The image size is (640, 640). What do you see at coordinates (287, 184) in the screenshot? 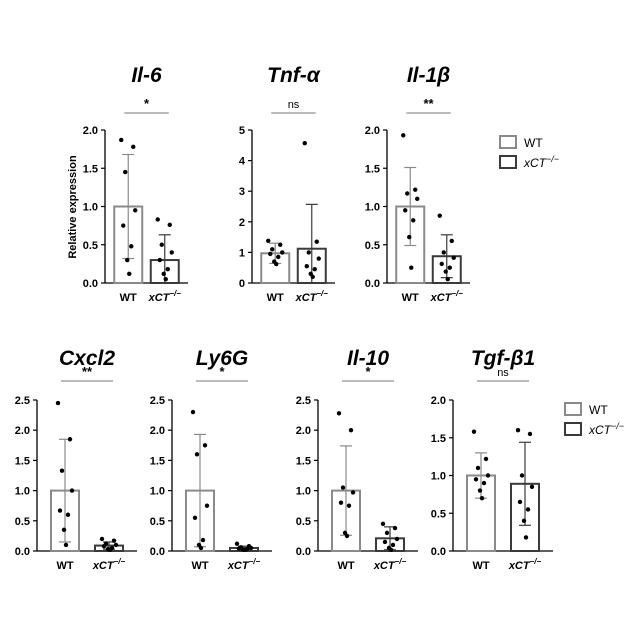
I see `panel-2: Tnf-α012345WTxCT−/−ns` at bounding box center [287, 184].